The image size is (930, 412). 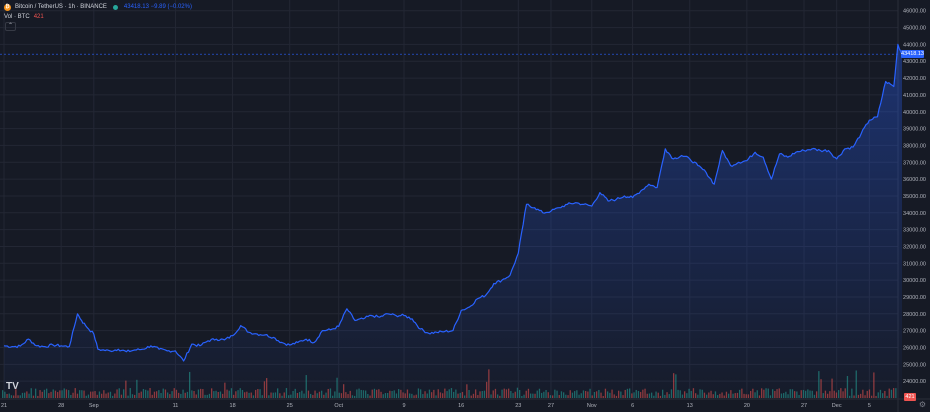 What do you see at coordinates (461, 406) in the screenshot?
I see `x-tick-label: 16` at bounding box center [461, 406].